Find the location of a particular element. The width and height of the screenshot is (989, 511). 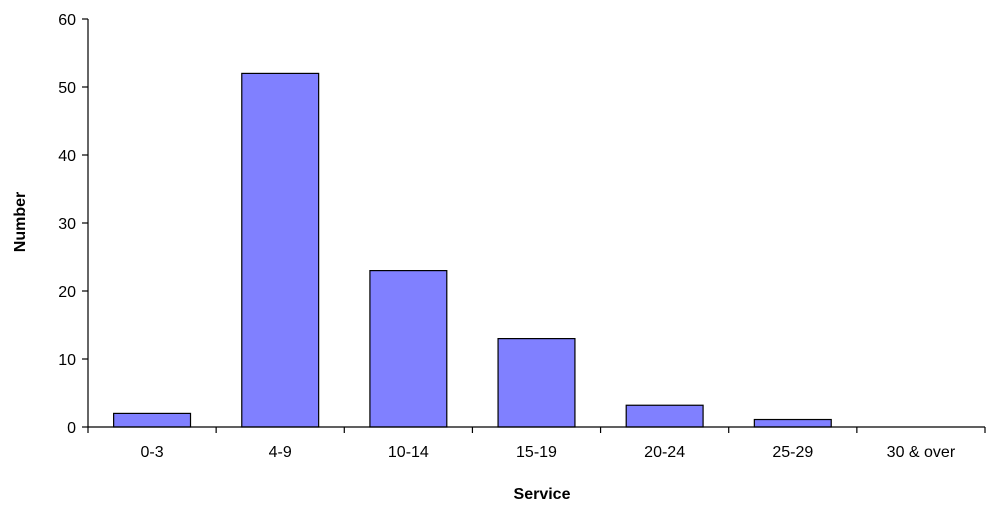

x-axis-ticks: 0-3 4-9 10-14 15-19 20-24 25-29 30 & over is located at coordinates (536, 444).